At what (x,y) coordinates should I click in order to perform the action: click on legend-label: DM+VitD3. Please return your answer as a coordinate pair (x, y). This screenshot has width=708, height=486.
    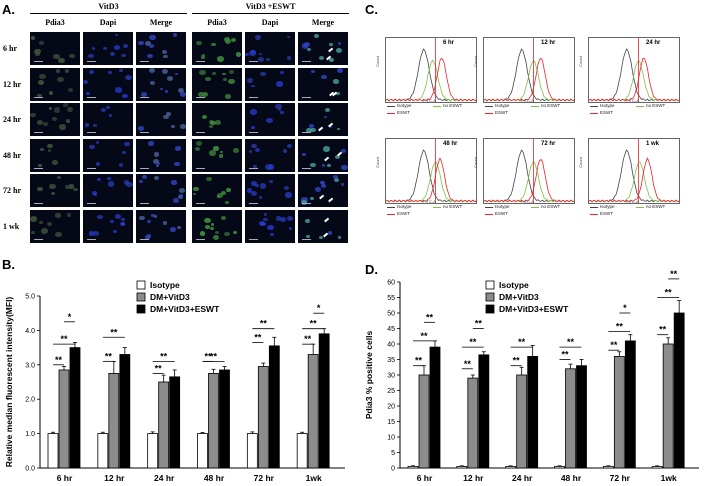
    Looking at the image, I should click on (519, 297).